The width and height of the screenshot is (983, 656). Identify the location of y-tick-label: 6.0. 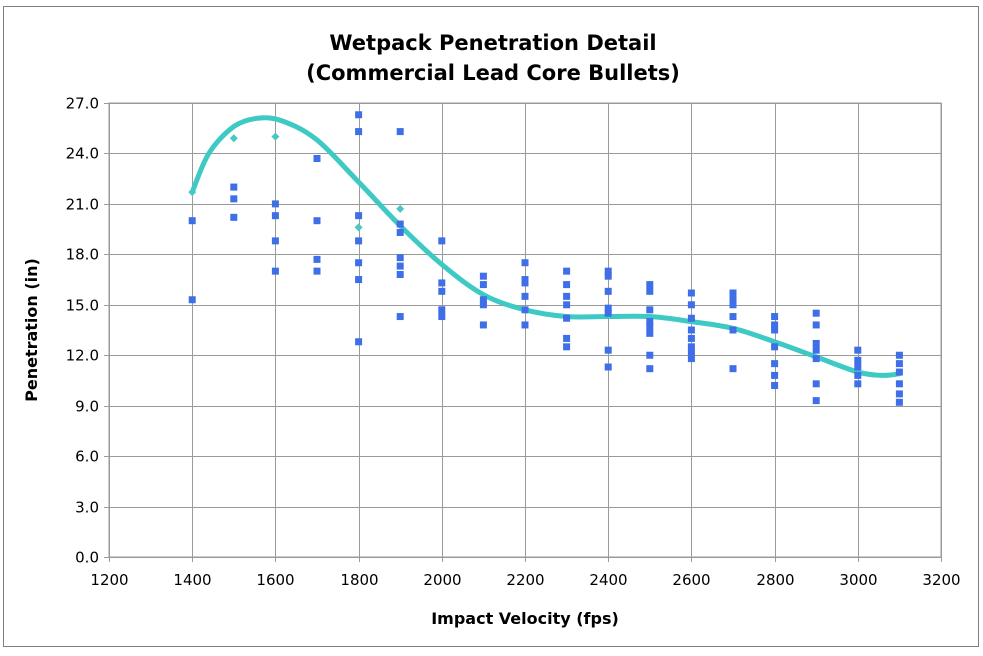
(87, 457).